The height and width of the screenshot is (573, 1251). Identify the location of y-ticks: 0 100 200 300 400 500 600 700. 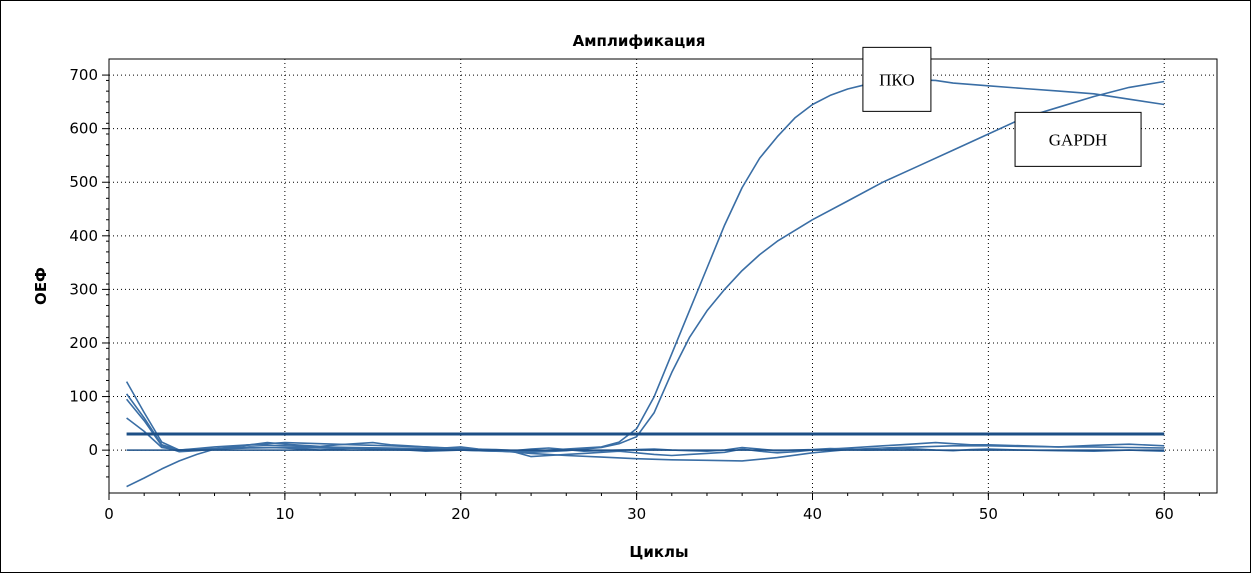
(89, 272).